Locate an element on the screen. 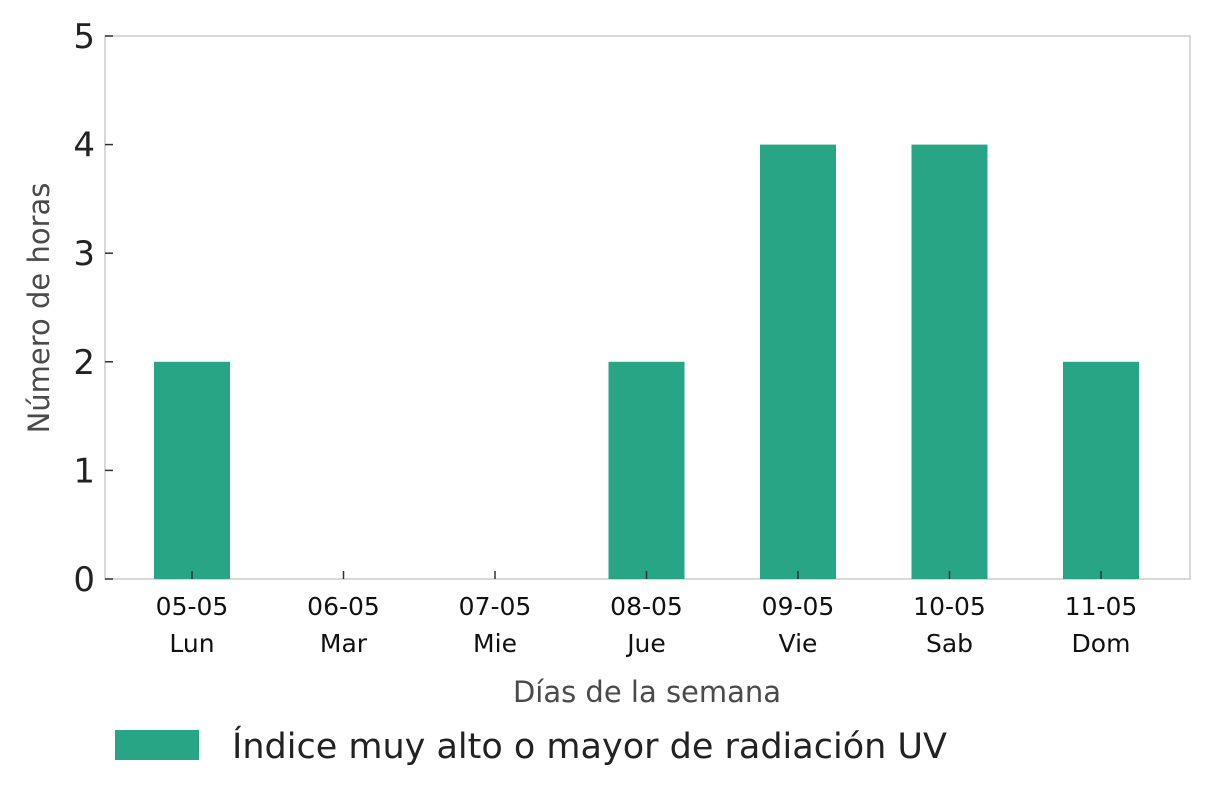  x-tick-label-date-10-05: 10-05 is located at coordinates (949, 606).